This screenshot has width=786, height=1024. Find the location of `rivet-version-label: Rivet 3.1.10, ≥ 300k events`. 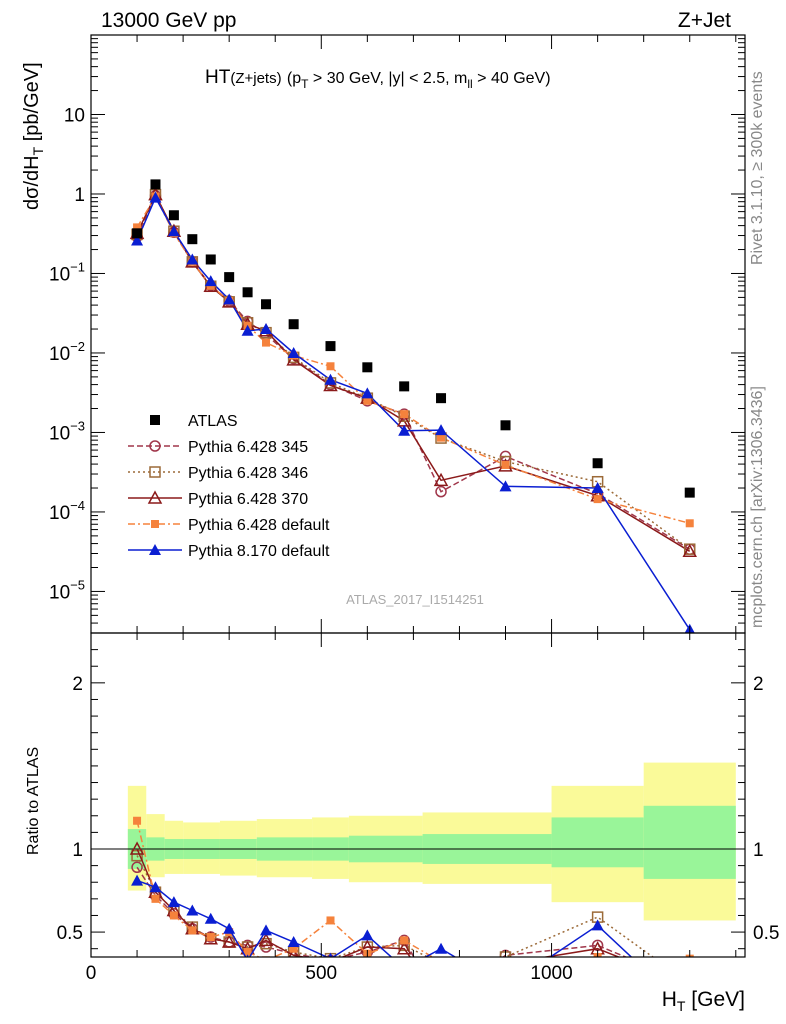

rivet-version-label: Rivet 3.1.10, ≥ 300k events is located at coordinates (757, 168).